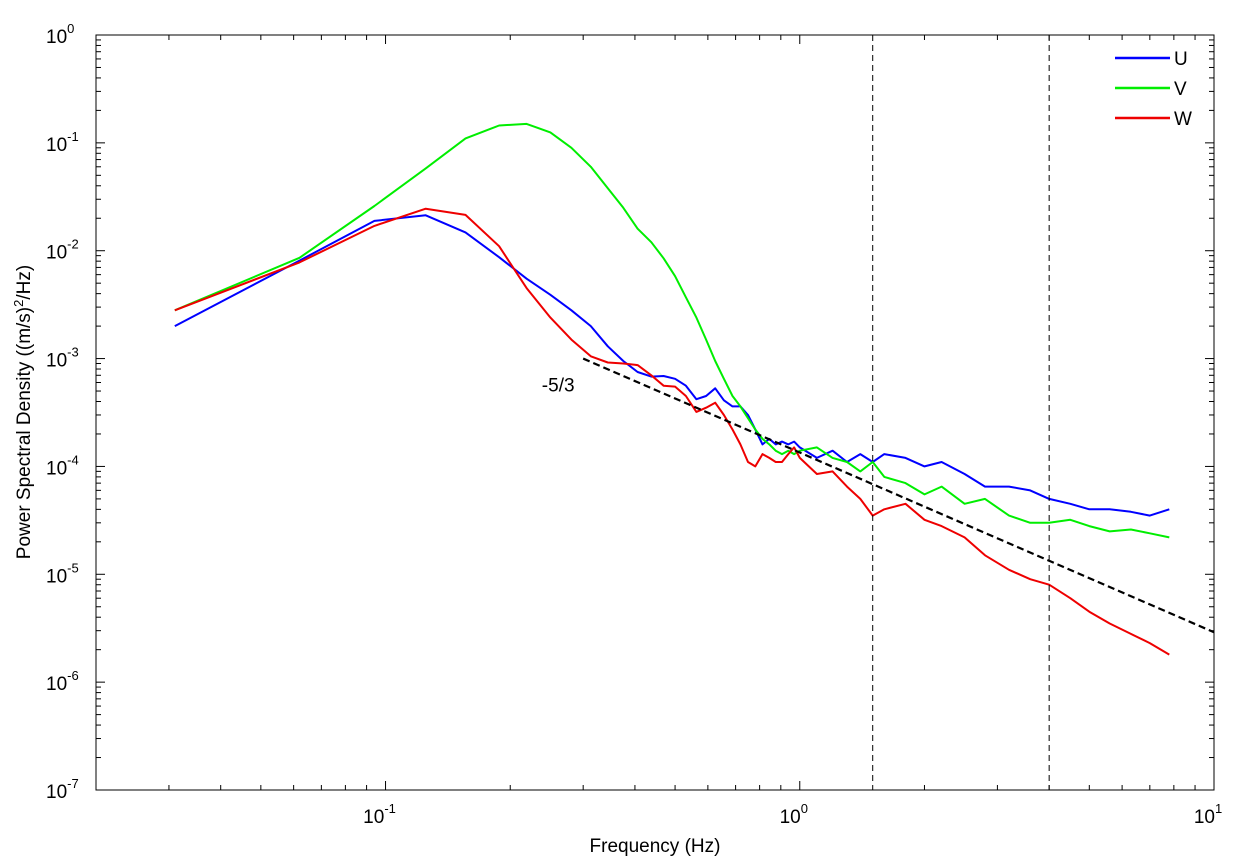 This screenshot has height=862, width=1238. Describe the element at coordinates (1181, 59) in the screenshot. I see `legend-label-U: U` at that location.